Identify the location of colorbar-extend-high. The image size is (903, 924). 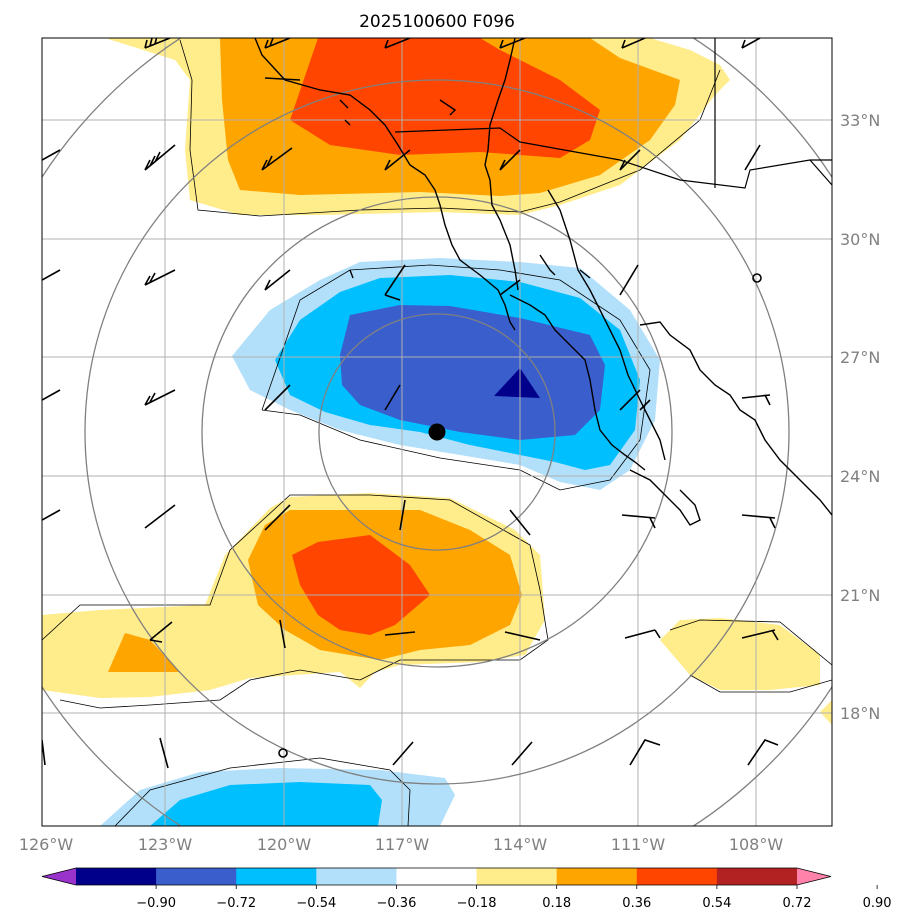
(814, 876).